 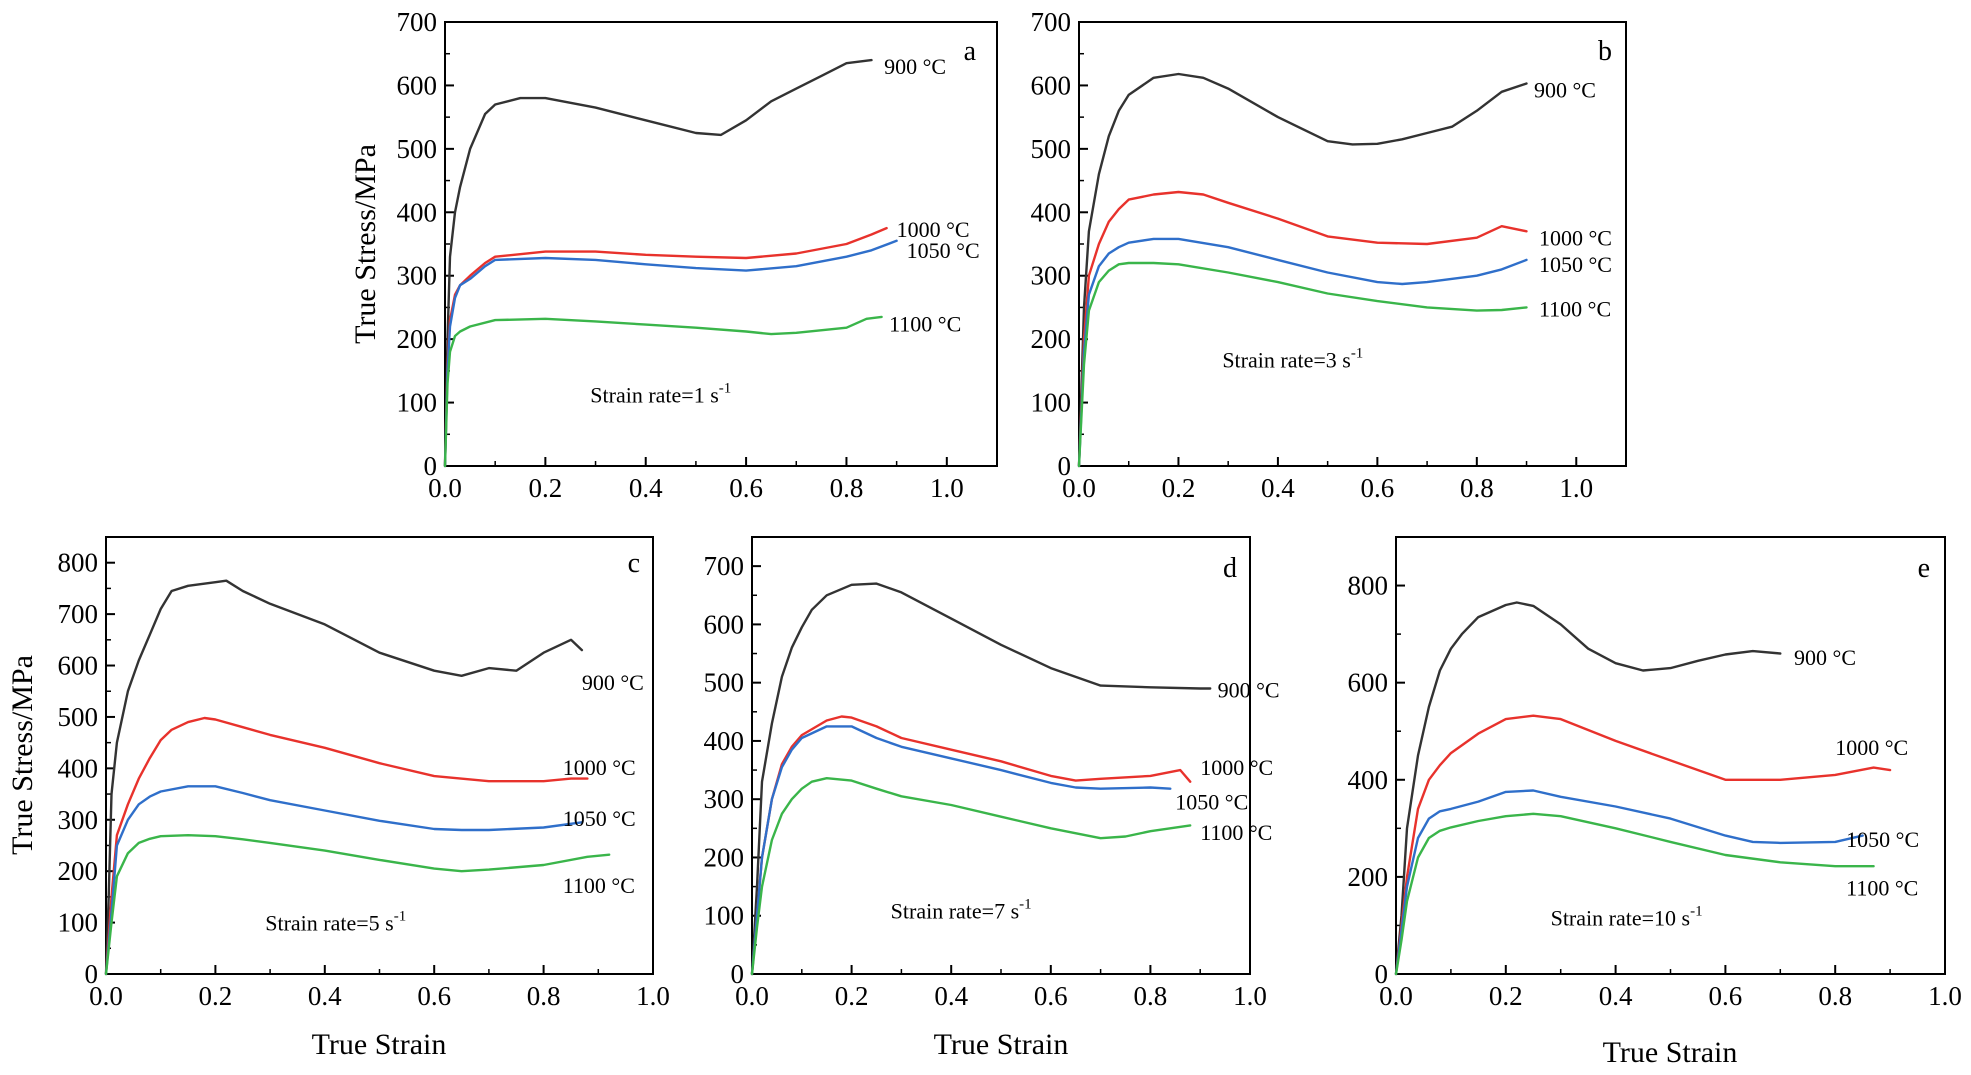 What do you see at coordinates (1230, 568) in the screenshot?
I see `panel-d-letter: d` at bounding box center [1230, 568].